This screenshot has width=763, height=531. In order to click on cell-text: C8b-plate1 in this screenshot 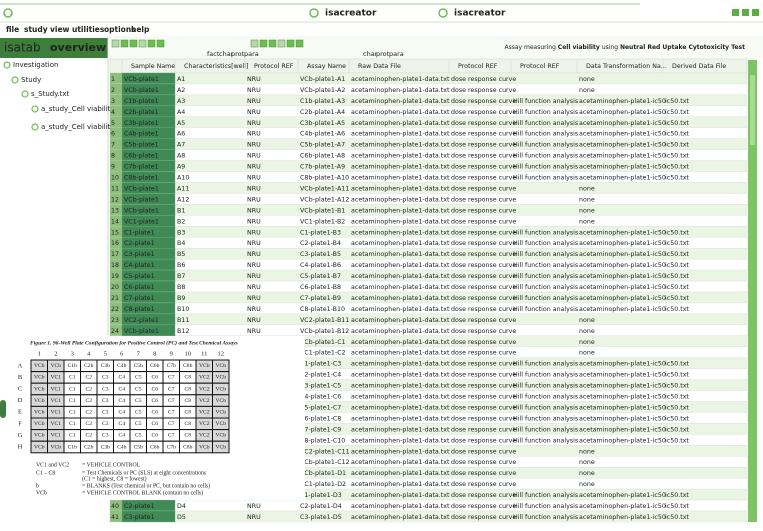, I will do `click(141, 178)`.